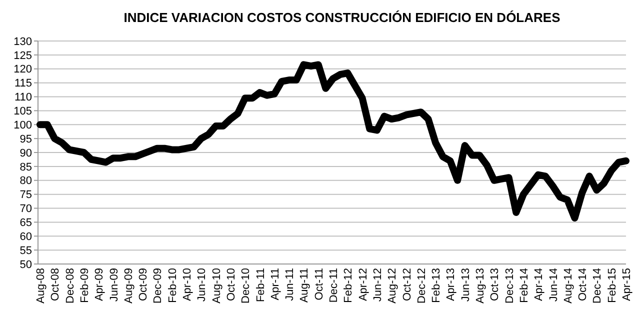  I want to click on x-tick-label: Feb-09, so click(84, 285).